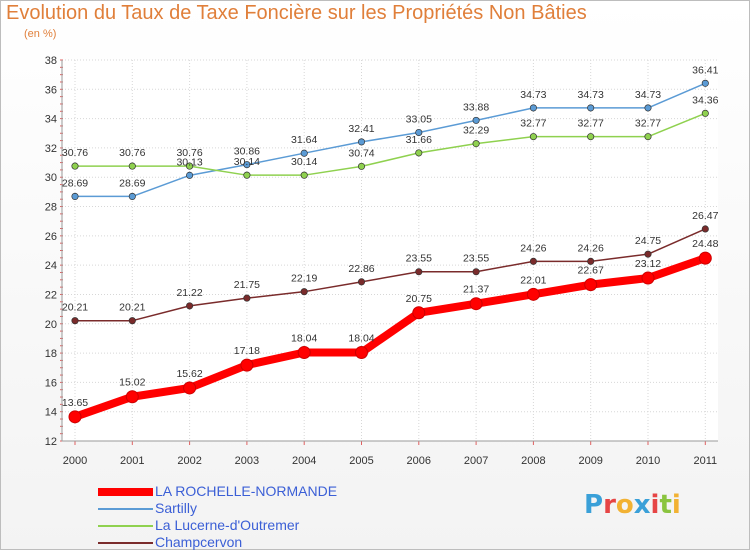 The height and width of the screenshot is (551, 750). I want to click on logo-letter: x, so click(642, 505).